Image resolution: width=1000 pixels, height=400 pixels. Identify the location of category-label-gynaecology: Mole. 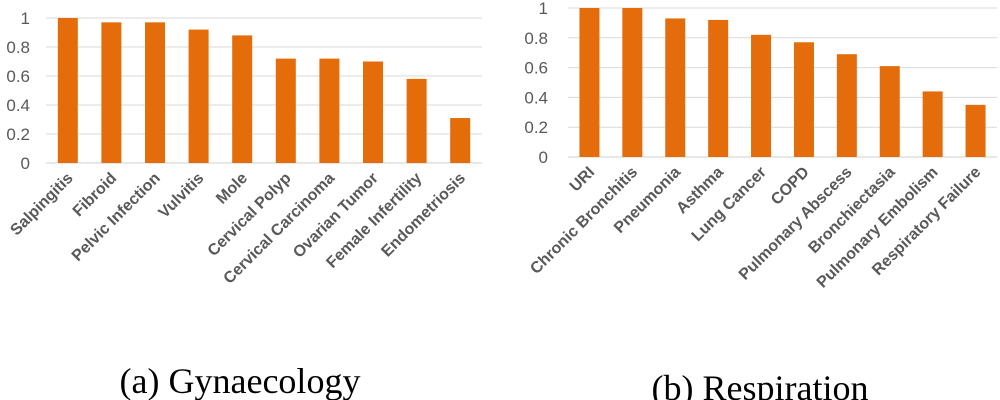
(232, 189).